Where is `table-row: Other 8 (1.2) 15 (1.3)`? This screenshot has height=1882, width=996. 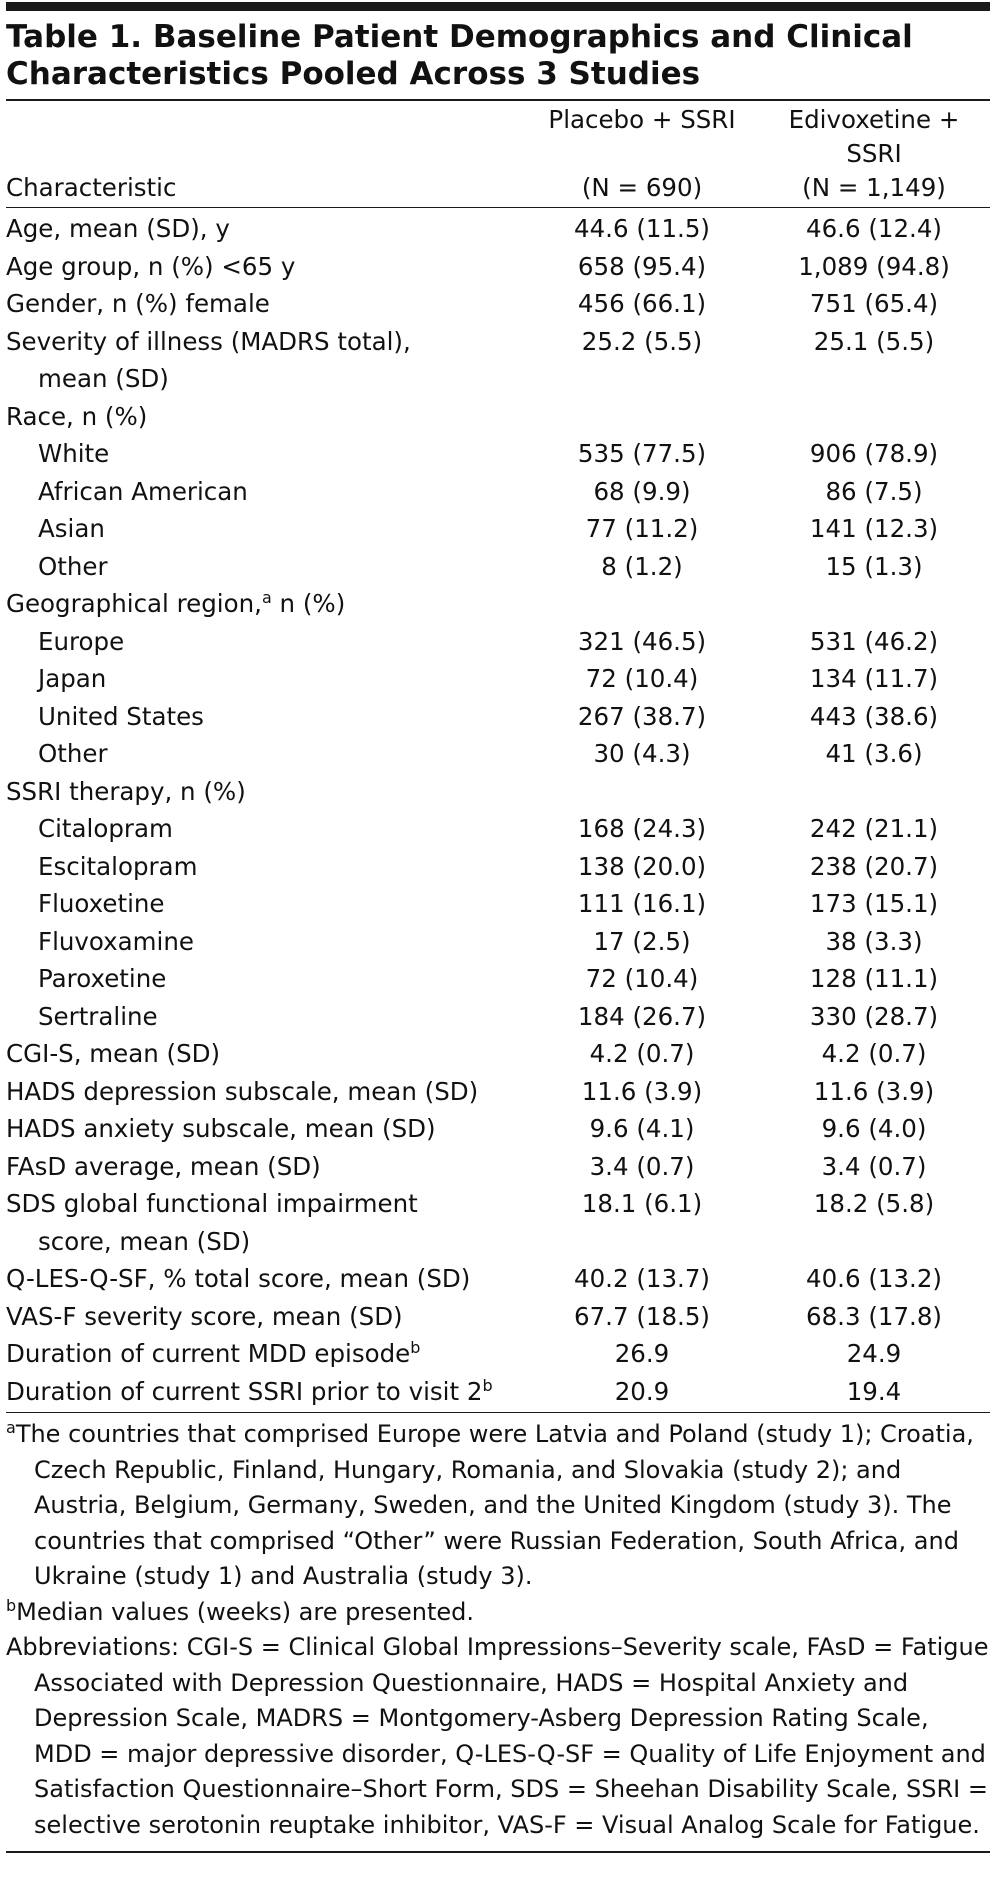 table-row: Other 8 (1.2) 15 (1.3) is located at coordinates (498, 567).